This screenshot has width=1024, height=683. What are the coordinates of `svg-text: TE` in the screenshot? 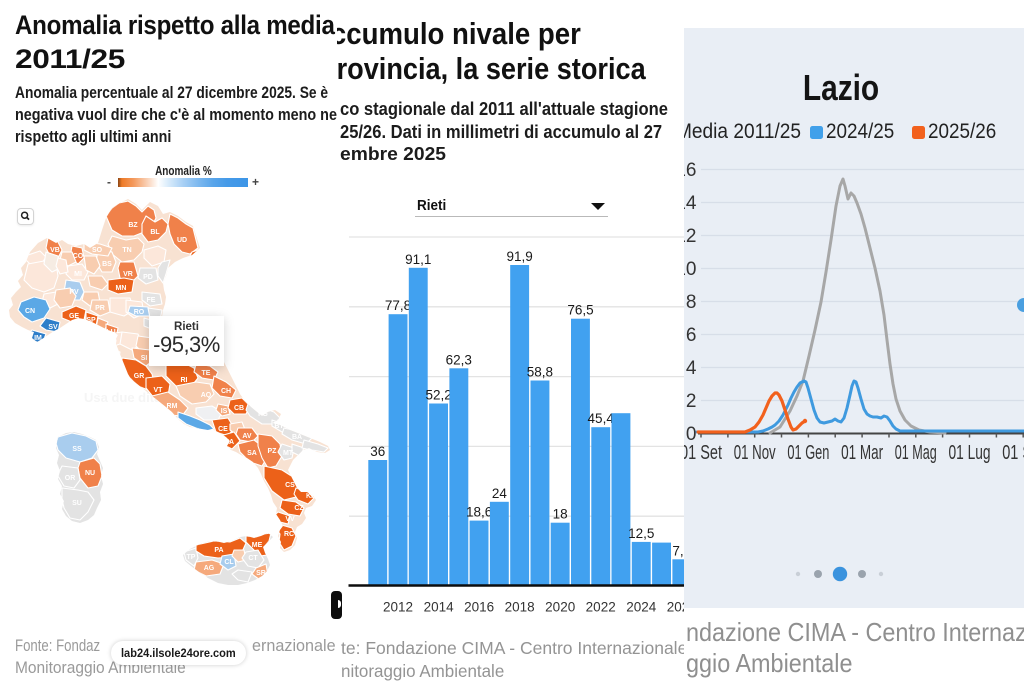 It's located at (206, 373).